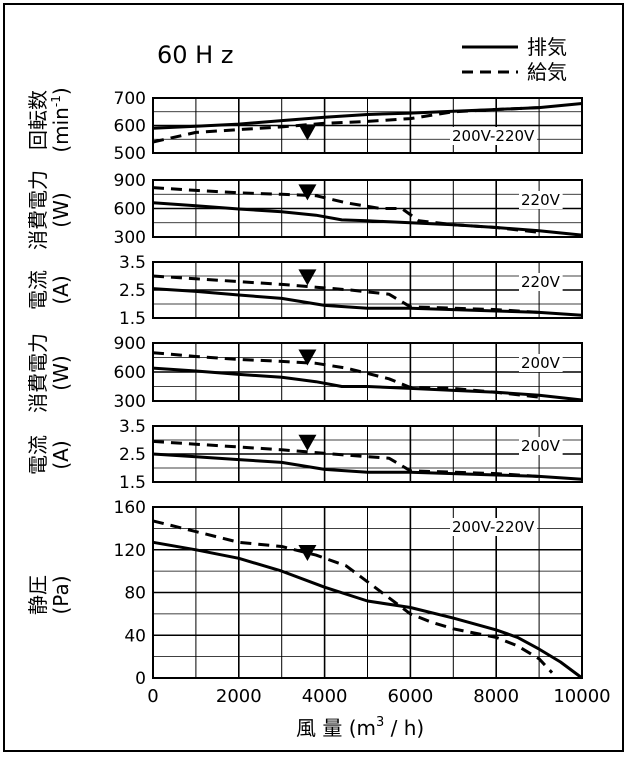 Image resolution: width=627 pixels, height=760 pixels. Describe the element at coordinates (140, 679) in the screenshot. I see `pressure-y-tick-label: 0` at that location.